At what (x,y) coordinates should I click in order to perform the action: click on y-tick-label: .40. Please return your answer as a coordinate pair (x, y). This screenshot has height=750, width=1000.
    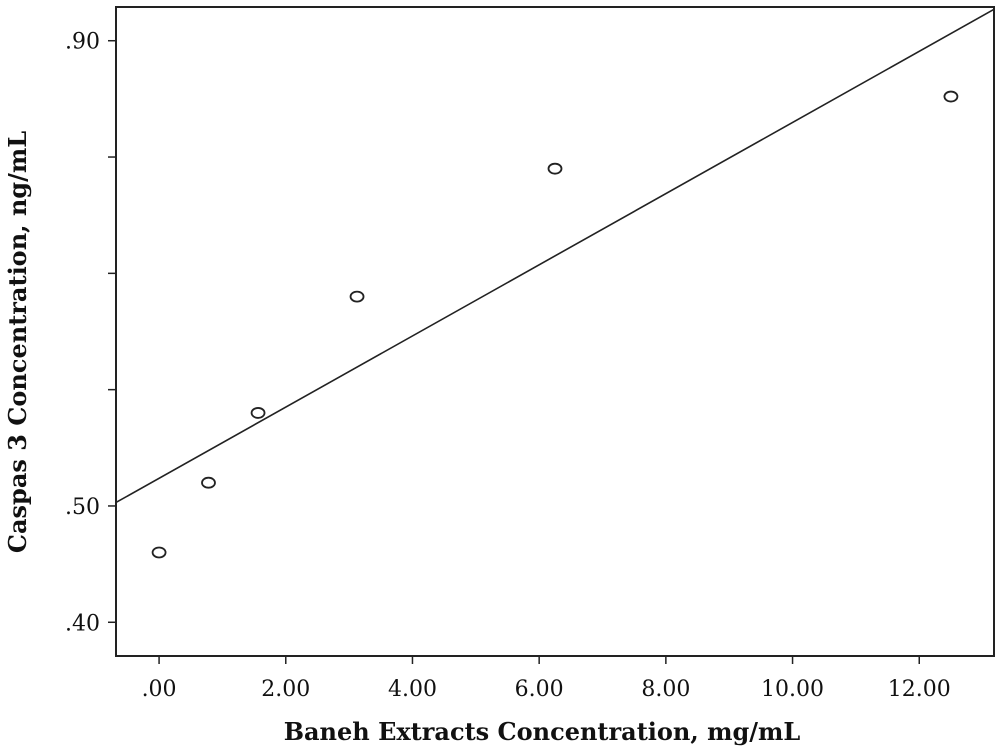
    Looking at the image, I should click on (82, 623).